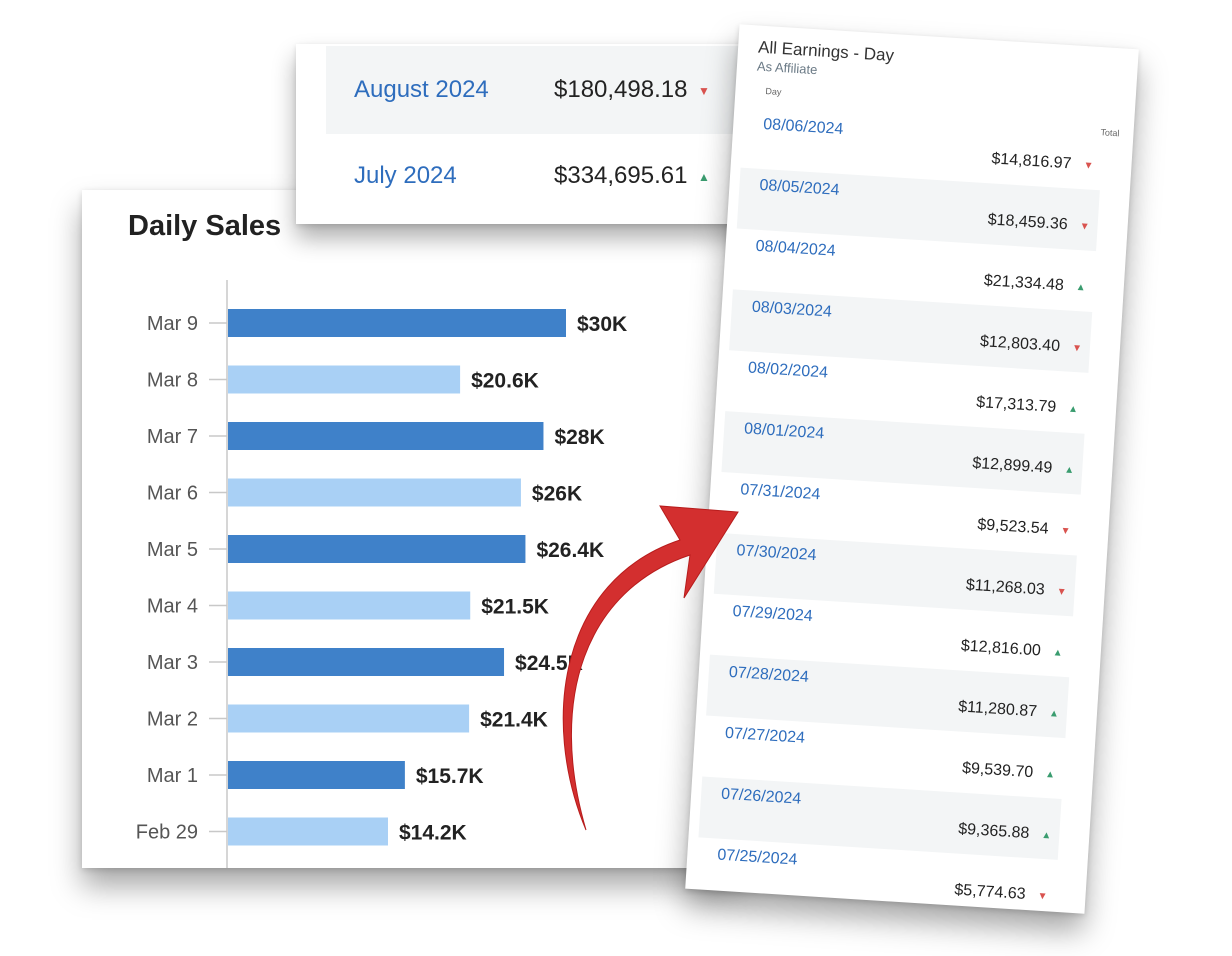 The image size is (1232, 956). I want to click on month-label: August 2024, so click(421, 89).